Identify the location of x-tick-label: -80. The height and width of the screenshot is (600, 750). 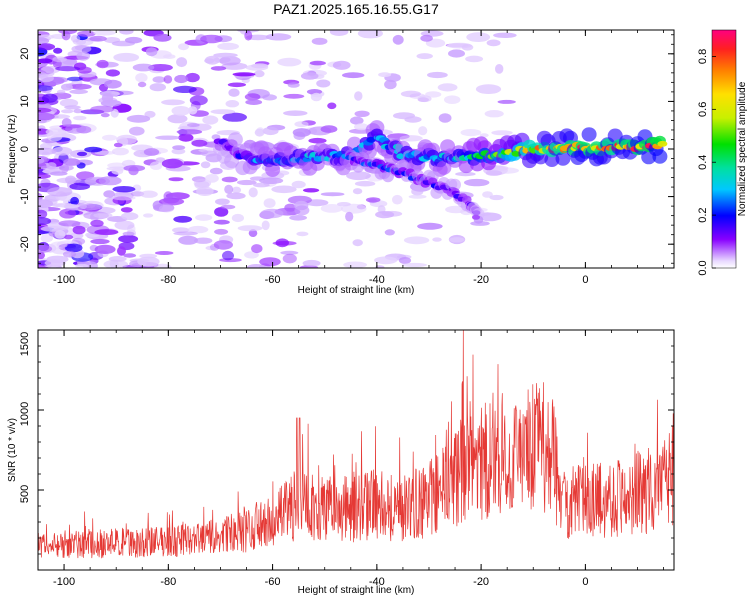
(168, 582).